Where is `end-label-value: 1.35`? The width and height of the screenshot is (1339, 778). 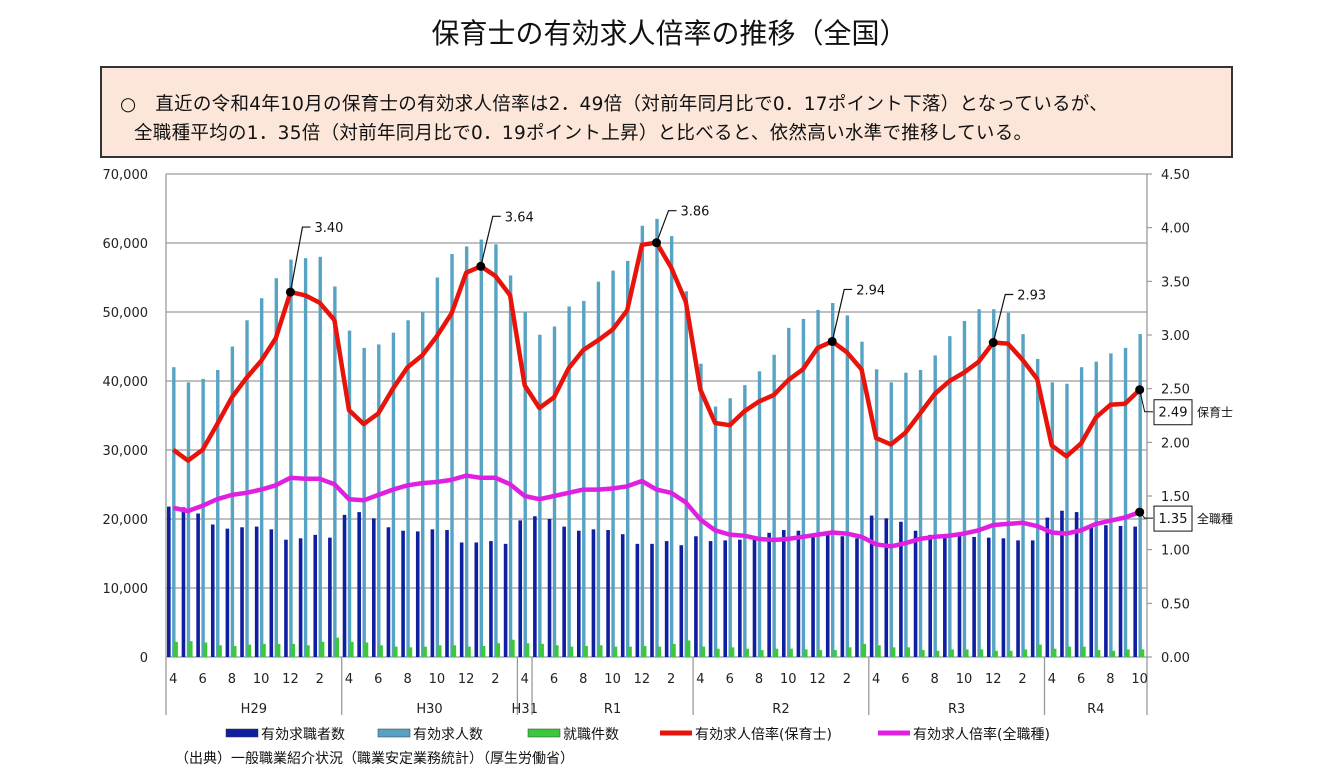
end-label-value: 1.35 is located at coordinates (1173, 519).